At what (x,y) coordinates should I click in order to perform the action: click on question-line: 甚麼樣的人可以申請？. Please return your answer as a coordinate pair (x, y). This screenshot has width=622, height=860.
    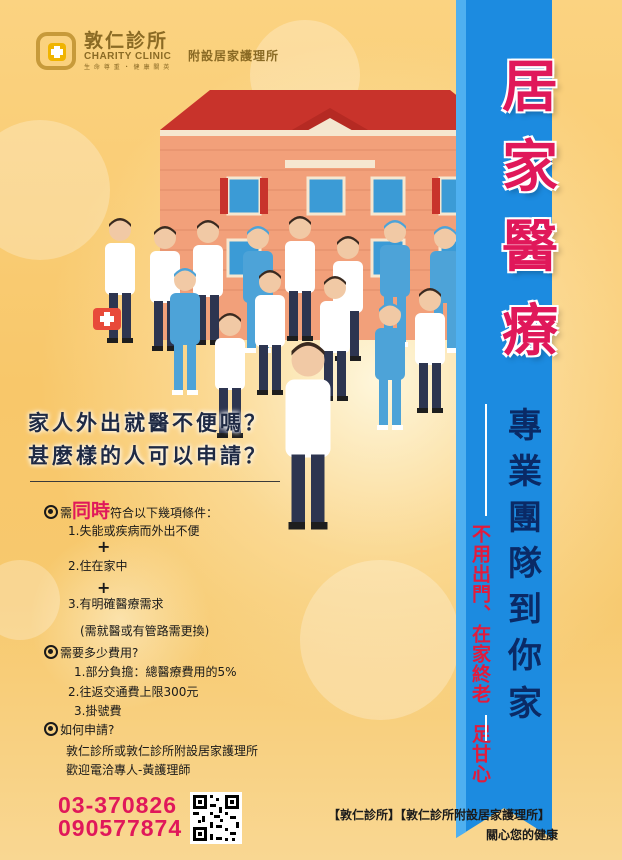
    Looking at the image, I should click on (148, 456).